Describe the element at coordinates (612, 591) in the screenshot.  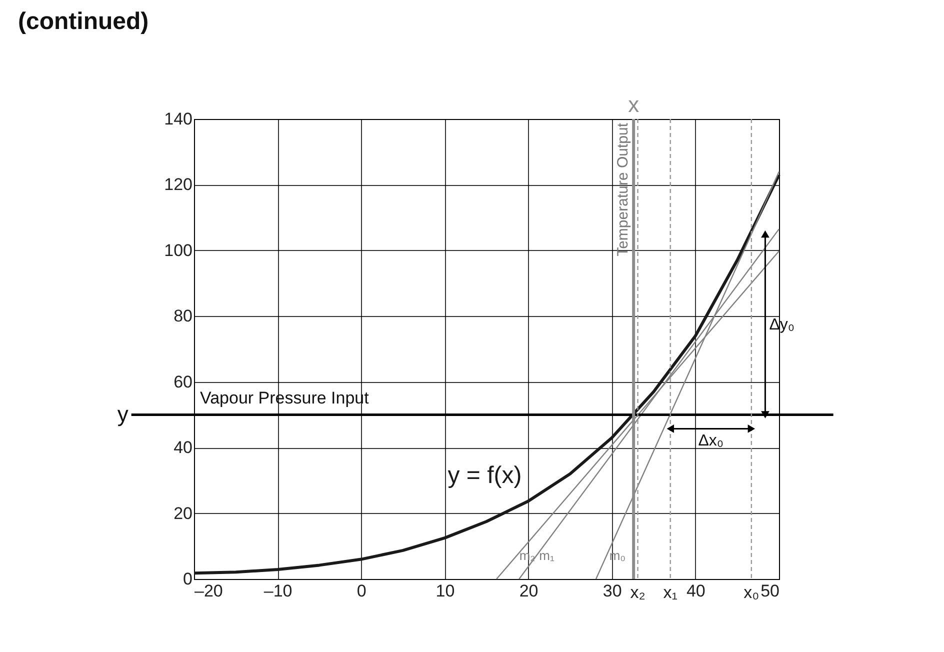
I see `x-tick-label: 30` at that location.